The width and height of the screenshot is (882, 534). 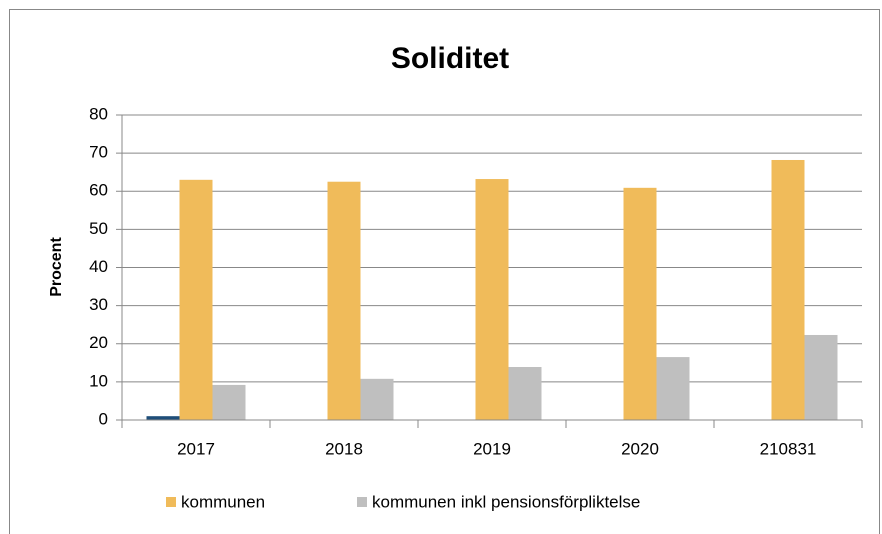 I want to click on y-tick-label: 80, so click(x=98, y=113).